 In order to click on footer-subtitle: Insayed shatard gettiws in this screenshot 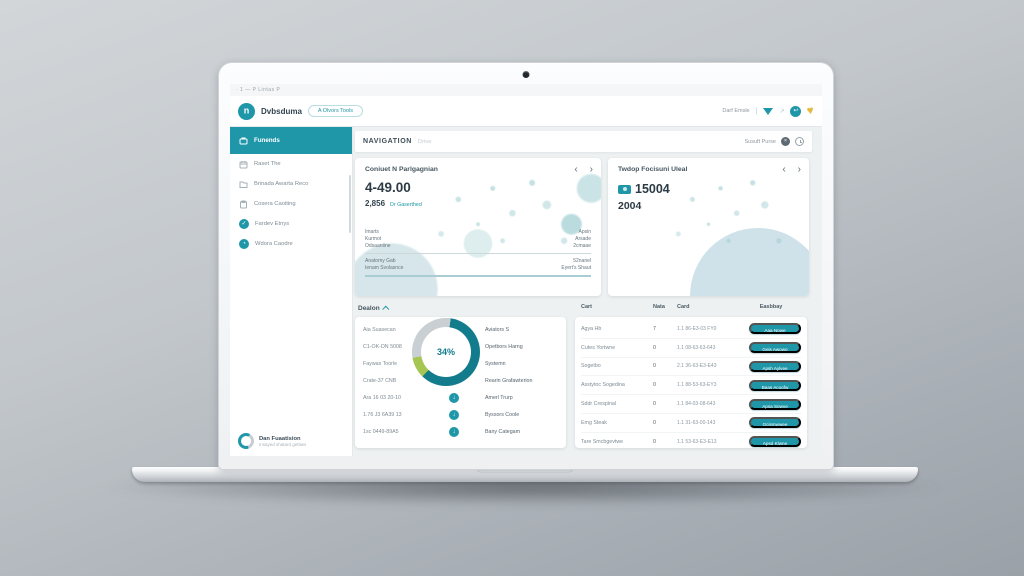, I will do `click(283, 444)`.